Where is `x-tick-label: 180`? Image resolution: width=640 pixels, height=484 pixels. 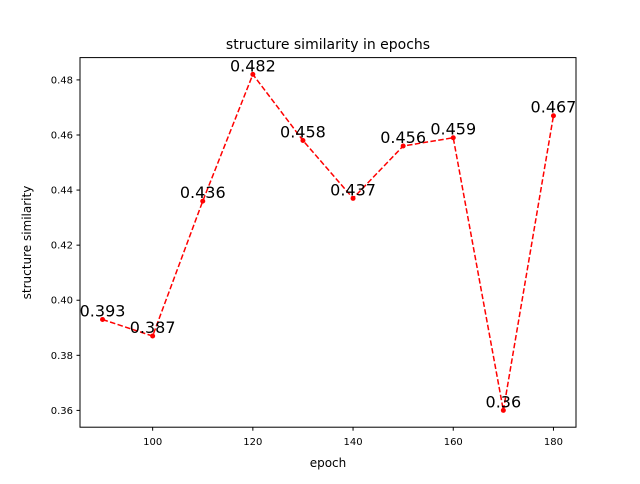 x-tick-label: 180 is located at coordinates (553, 442).